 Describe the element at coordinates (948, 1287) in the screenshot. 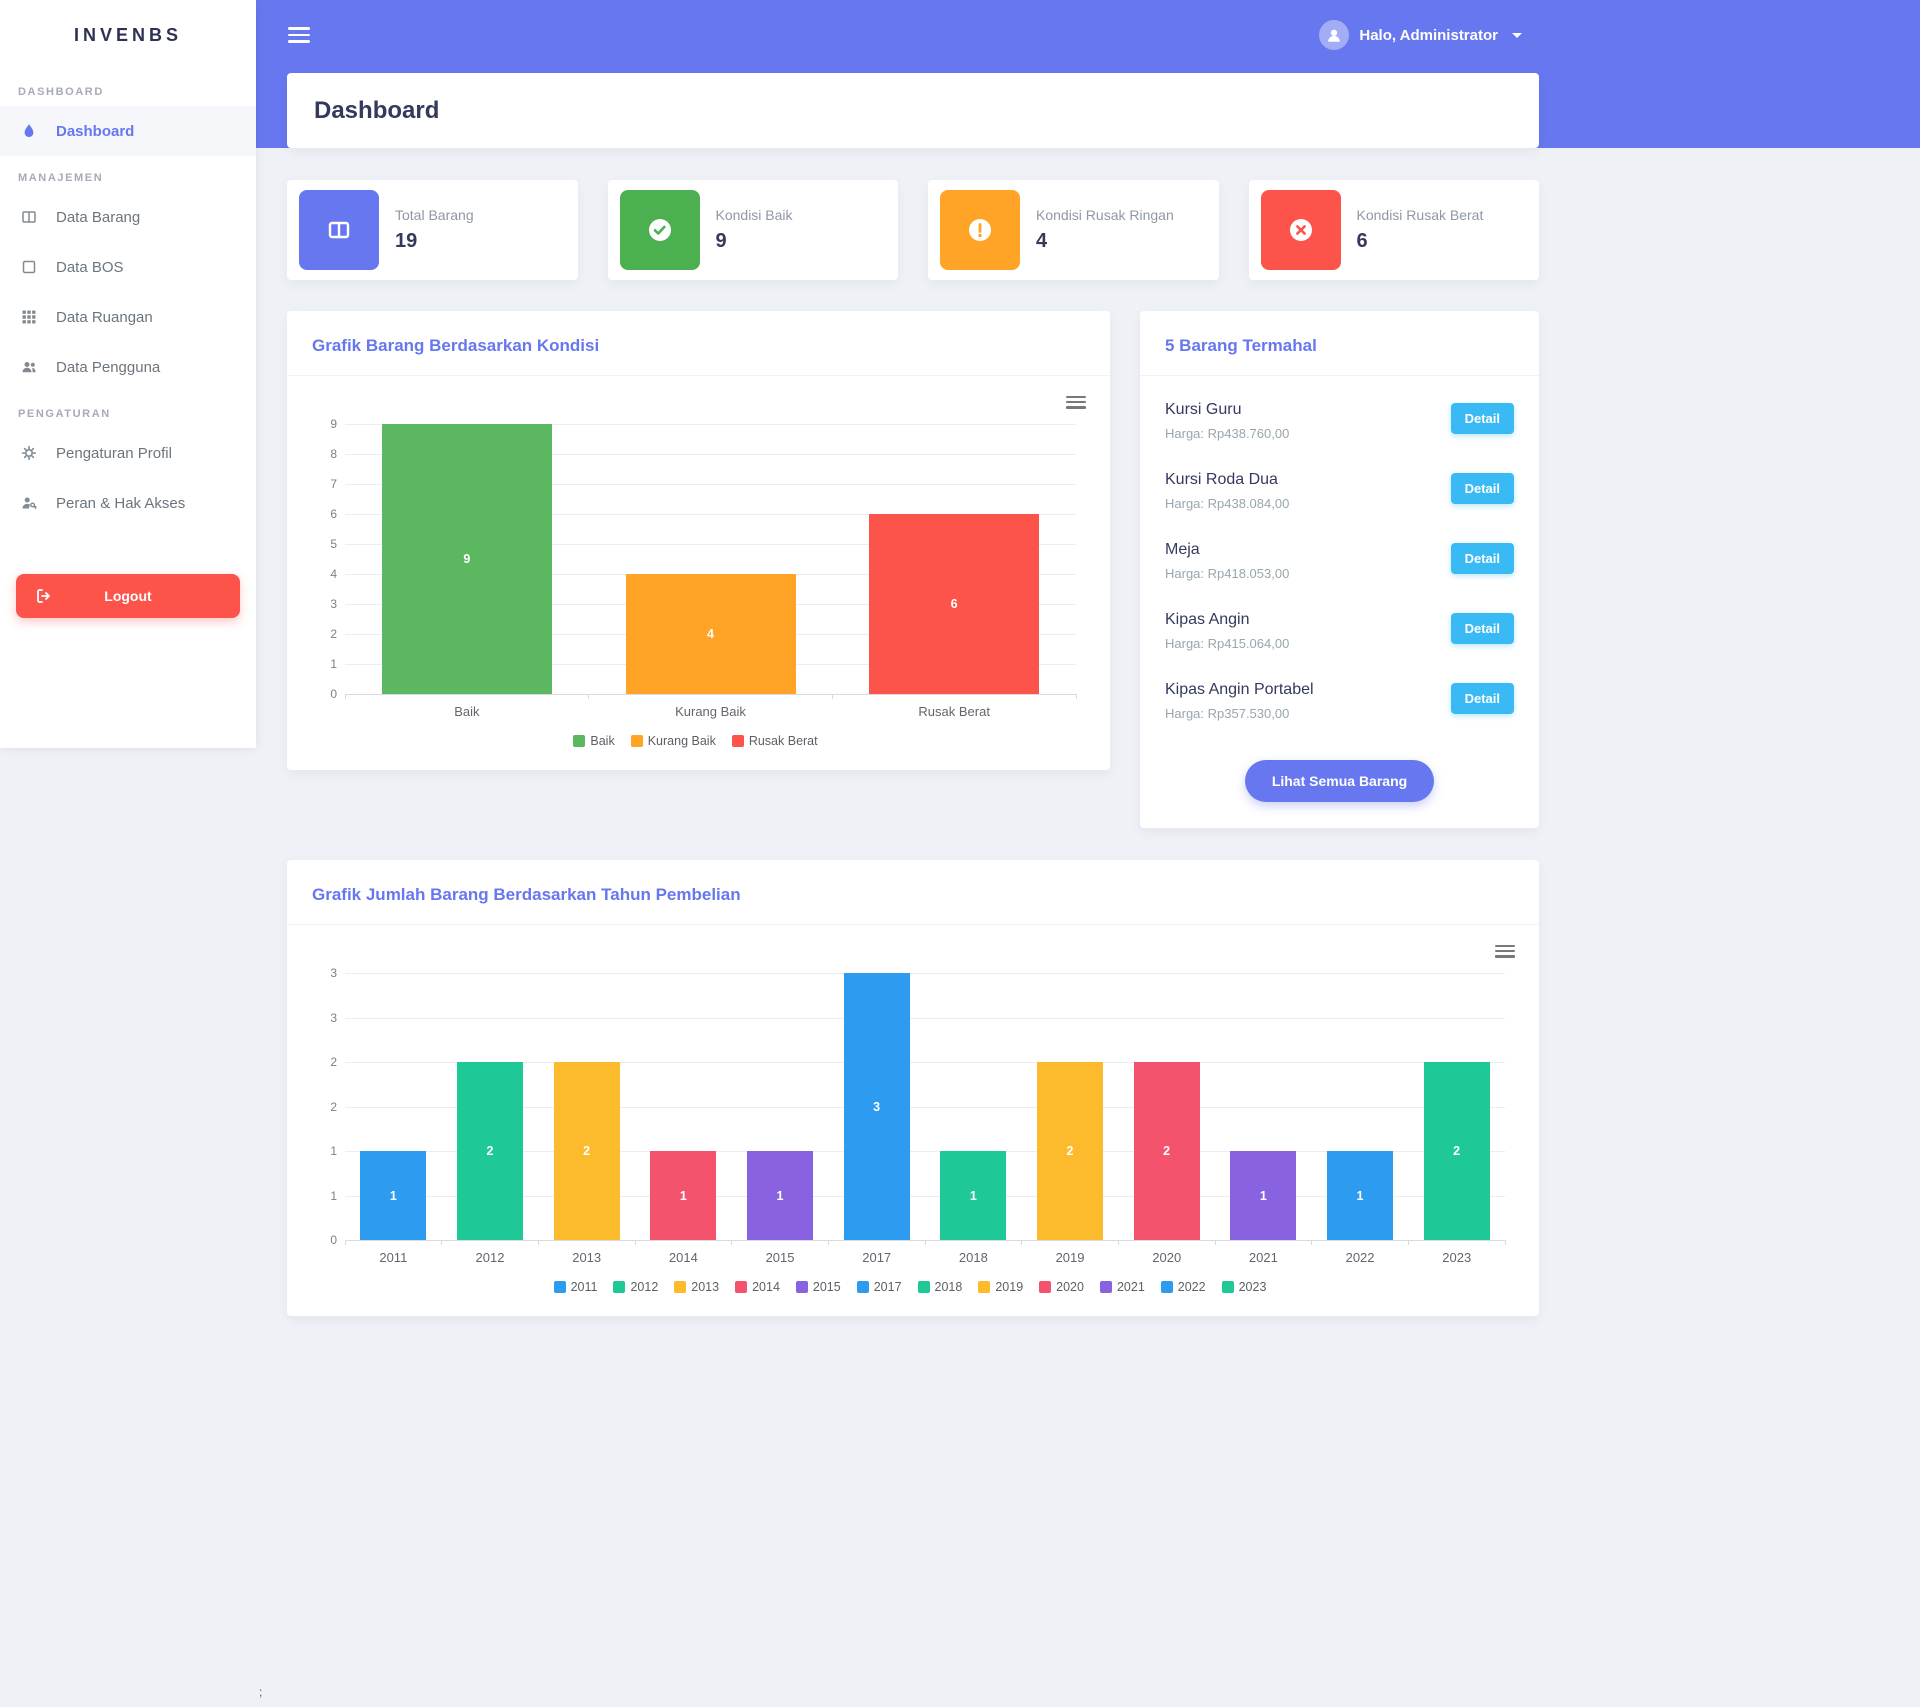

I see `legend-label: 2018` at that location.